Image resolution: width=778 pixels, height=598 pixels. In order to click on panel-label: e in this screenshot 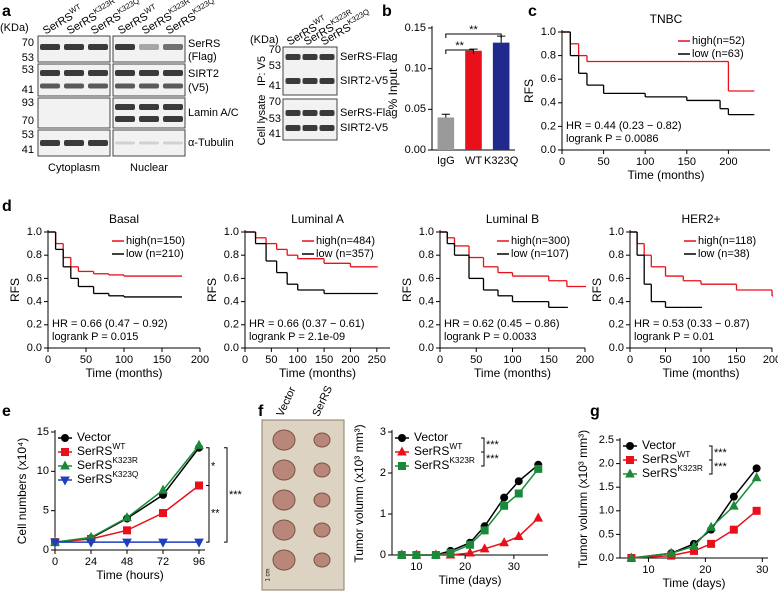, I will do `click(6, 411)`.